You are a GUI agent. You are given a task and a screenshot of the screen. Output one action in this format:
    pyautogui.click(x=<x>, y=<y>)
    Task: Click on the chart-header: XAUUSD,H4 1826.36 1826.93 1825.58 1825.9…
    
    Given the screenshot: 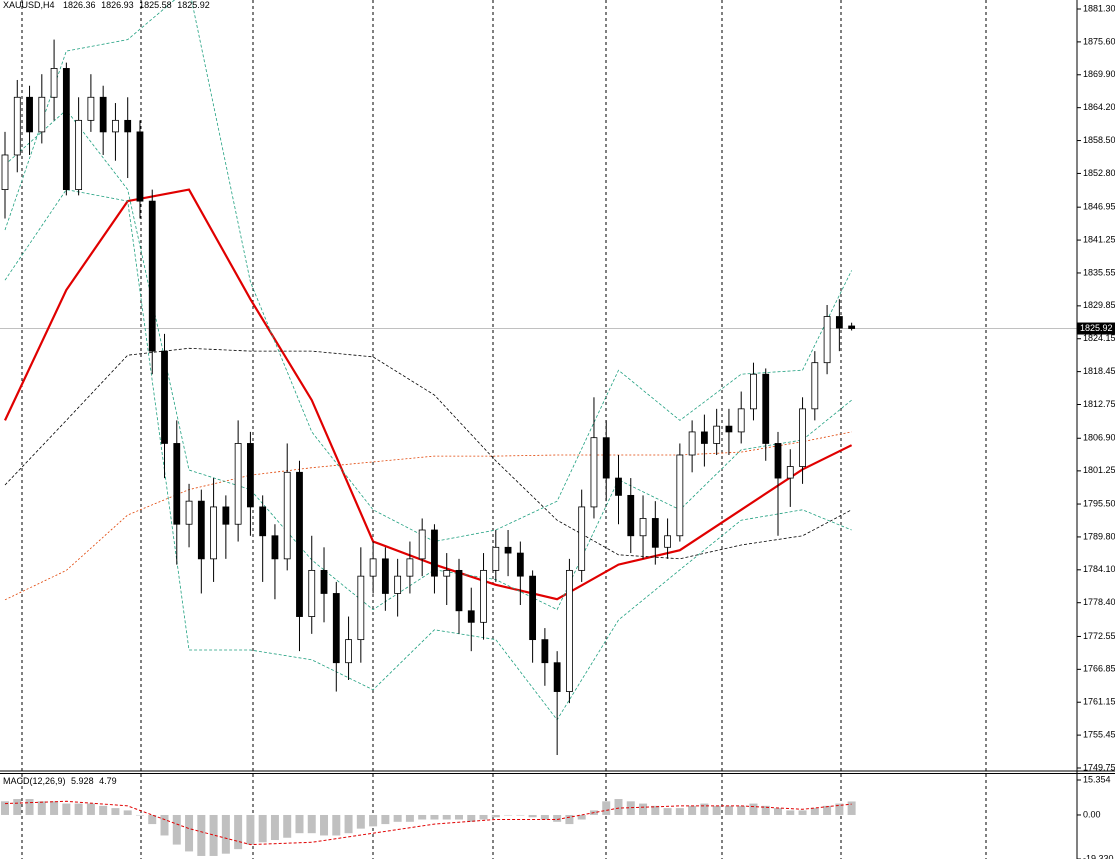 What is the action you would take?
    pyautogui.click(x=106, y=5)
    